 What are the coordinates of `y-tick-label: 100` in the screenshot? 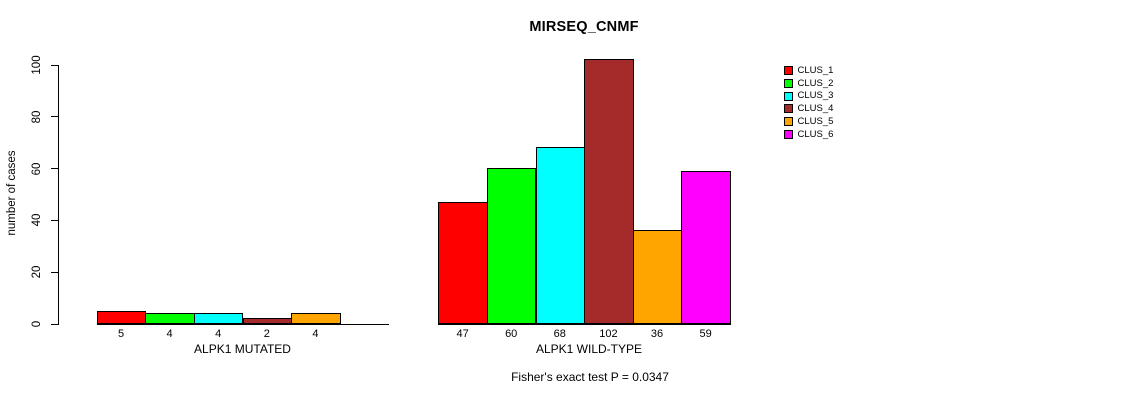 It's located at (37, 65).